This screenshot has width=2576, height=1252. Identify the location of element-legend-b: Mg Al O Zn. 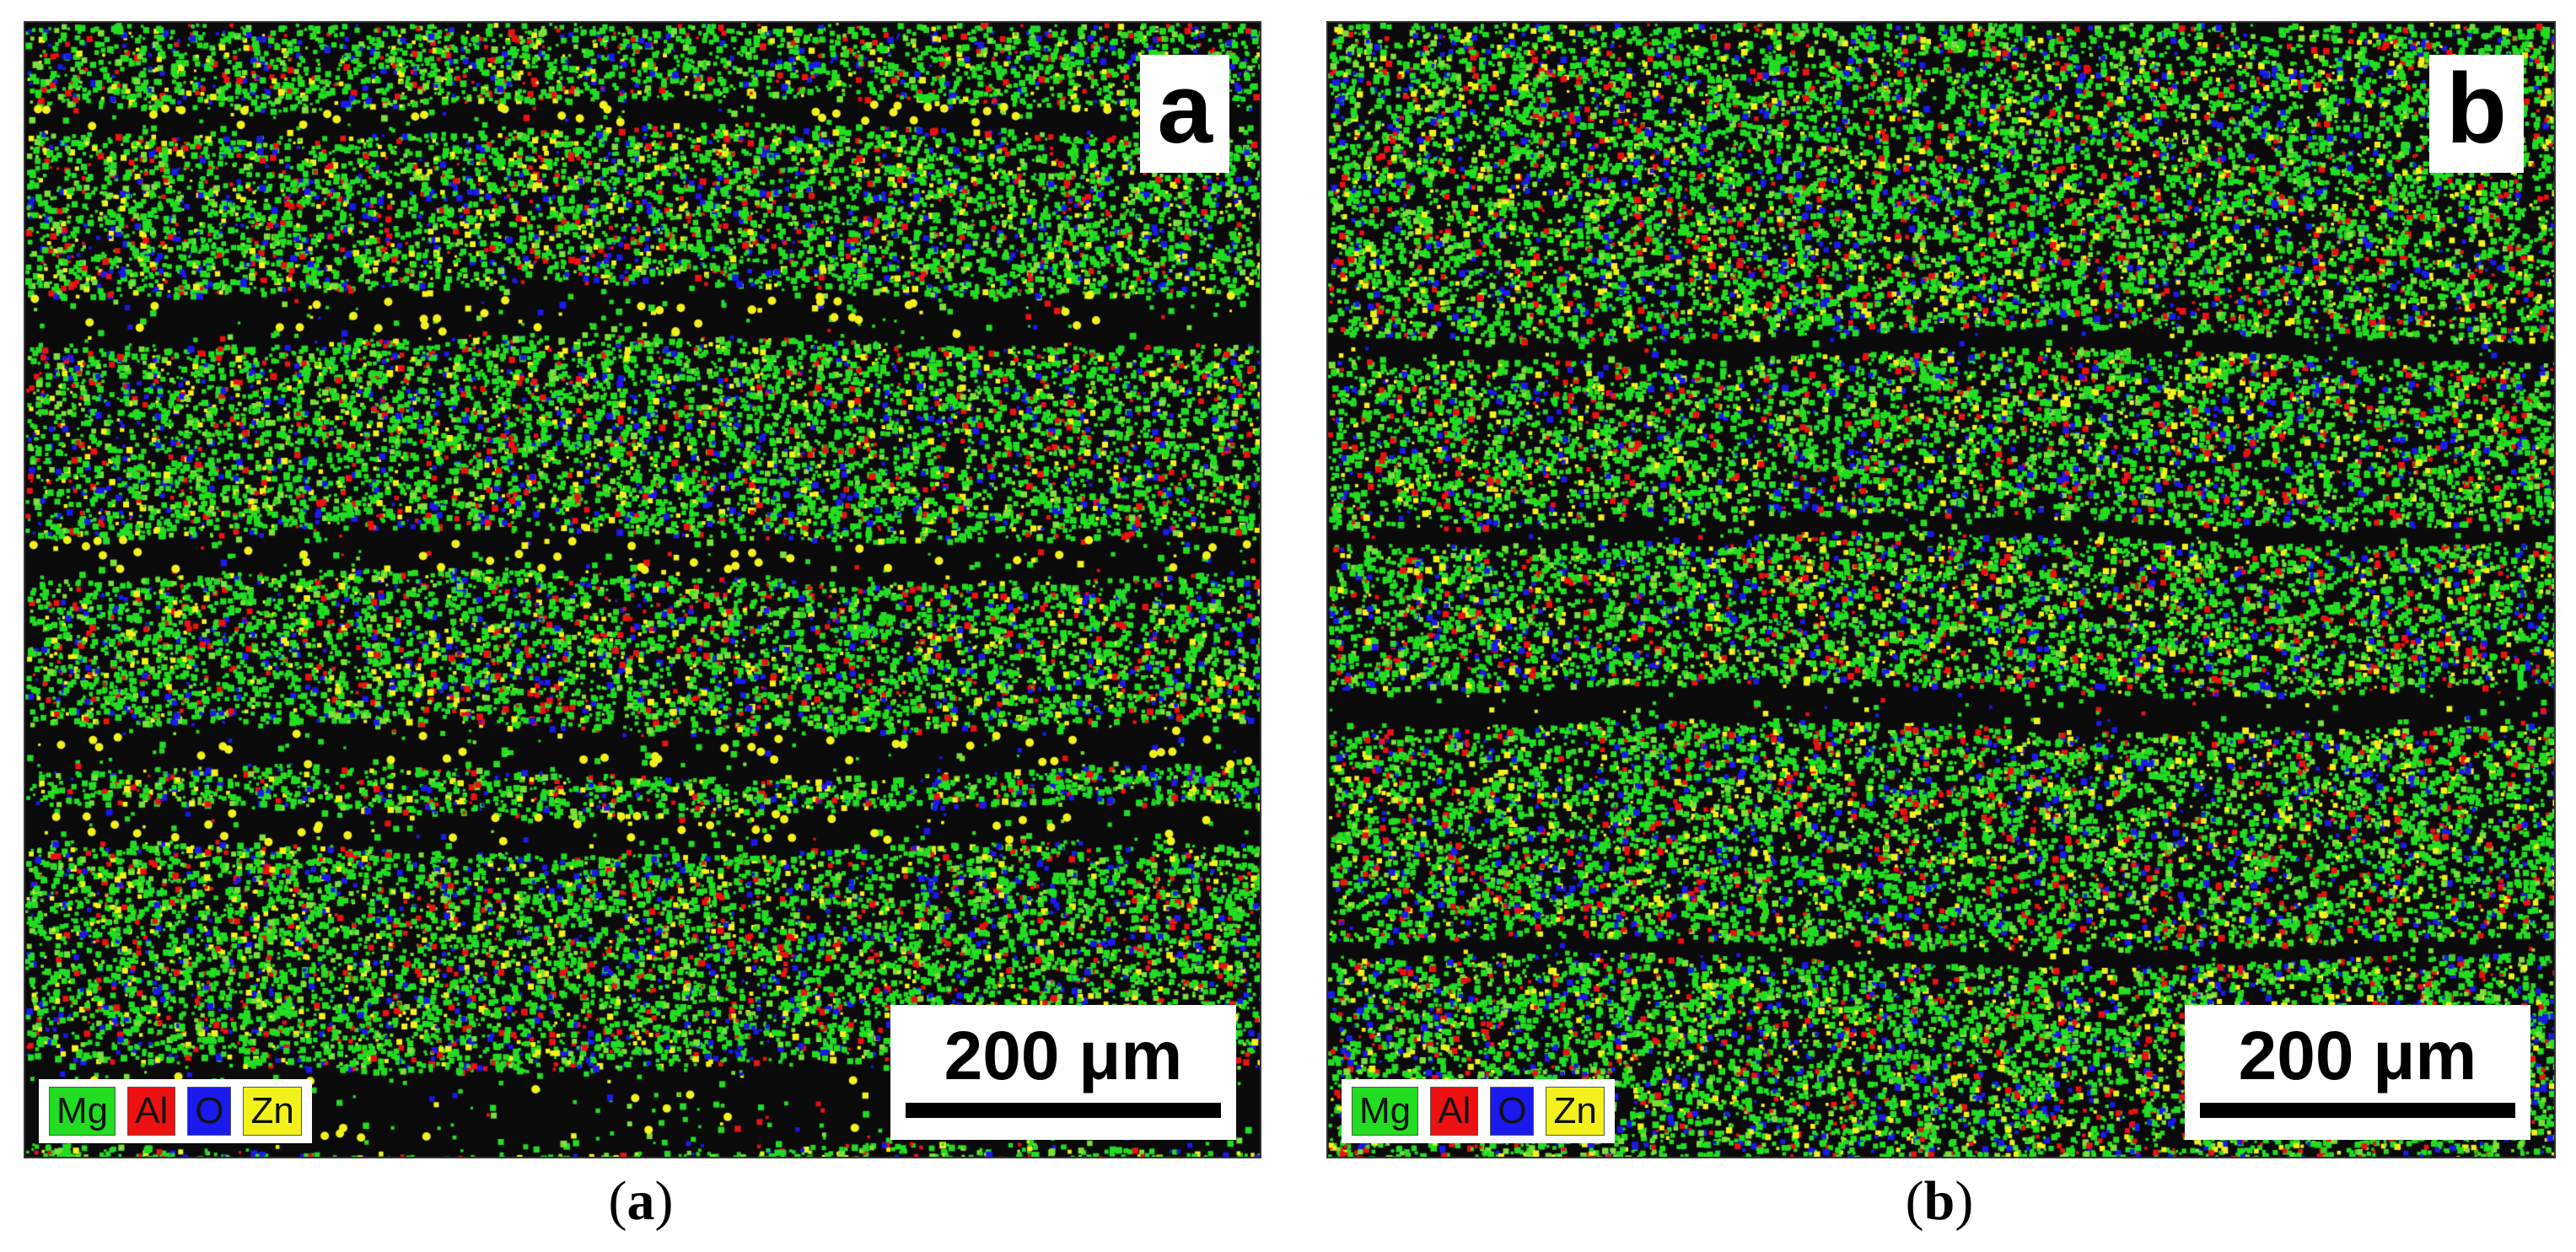
(1478, 1111).